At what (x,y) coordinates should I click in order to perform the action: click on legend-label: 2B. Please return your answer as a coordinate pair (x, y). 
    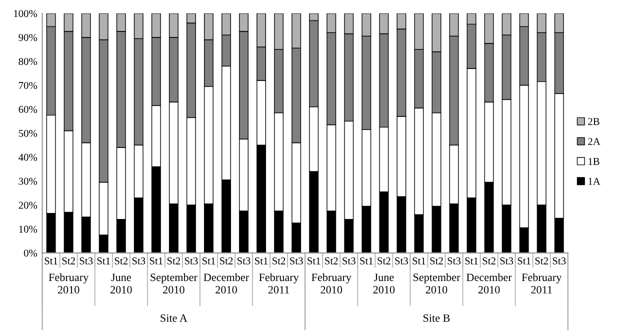
    Looking at the image, I should click on (594, 121).